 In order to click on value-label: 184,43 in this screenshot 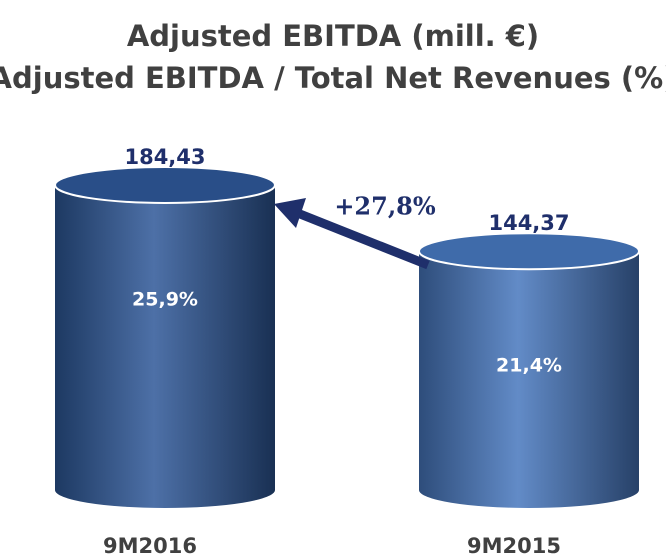, I will do `click(164, 157)`.